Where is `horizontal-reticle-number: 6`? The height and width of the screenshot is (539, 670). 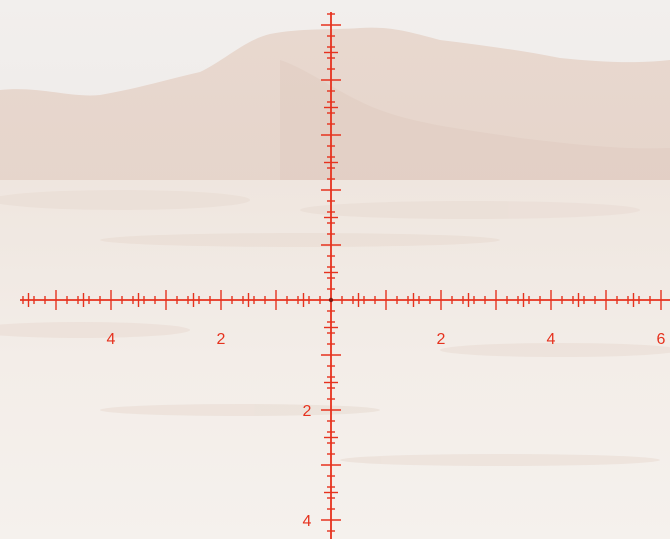 horizontal-reticle-number: 6 is located at coordinates (661, 339).